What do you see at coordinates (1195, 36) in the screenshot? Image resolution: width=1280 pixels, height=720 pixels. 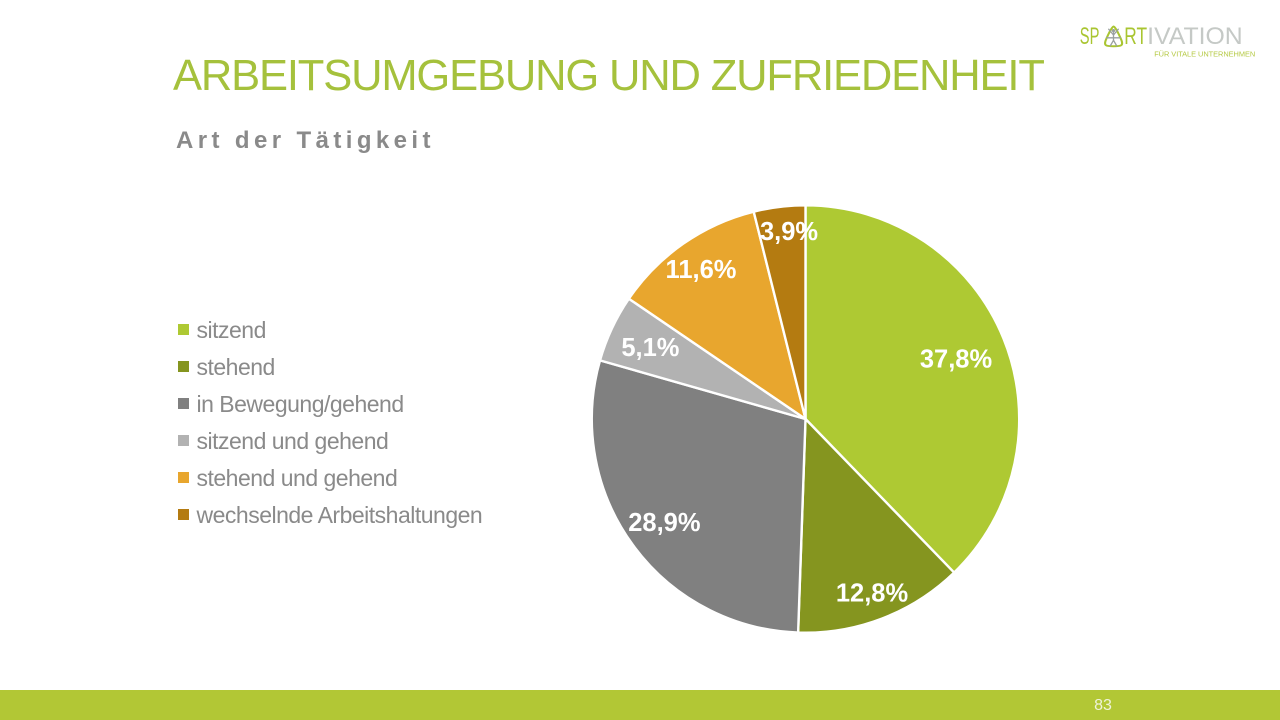 I see `svg-text: IVATION` at bounding box center [1195, 36].